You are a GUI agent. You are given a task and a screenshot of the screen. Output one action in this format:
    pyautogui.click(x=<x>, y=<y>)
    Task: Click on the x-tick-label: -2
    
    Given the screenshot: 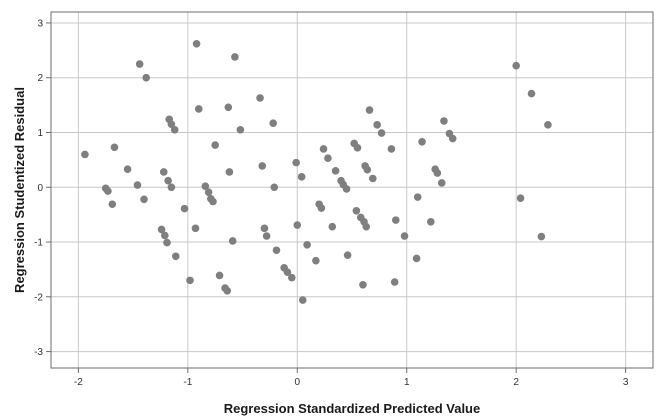 What is the action you would take?
    pyautogui.click(x=78, y=382)
    